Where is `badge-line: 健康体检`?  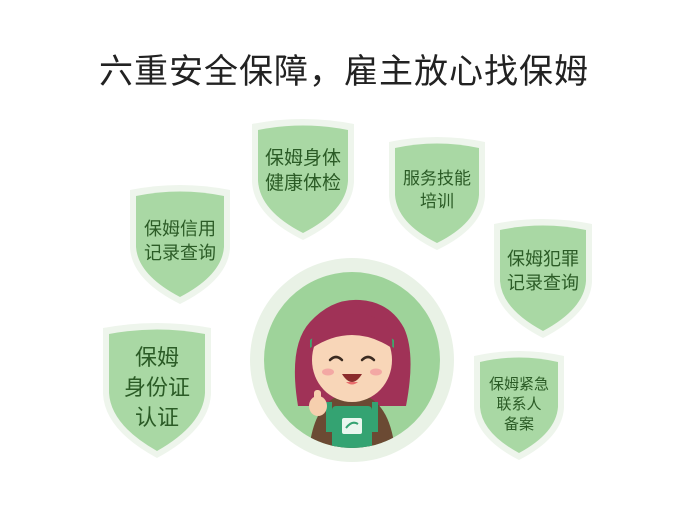 badge-line: 健康体检 is located at coordinates (302, 183).